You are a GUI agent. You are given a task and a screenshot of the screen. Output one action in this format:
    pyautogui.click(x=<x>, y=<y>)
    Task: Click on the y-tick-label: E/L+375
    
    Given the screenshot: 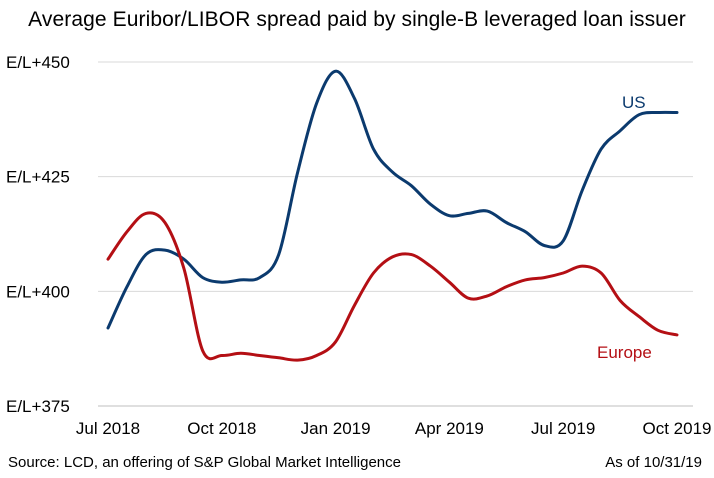 What is the action you would take?
    pyautogui.click(x=38, y=406)
    